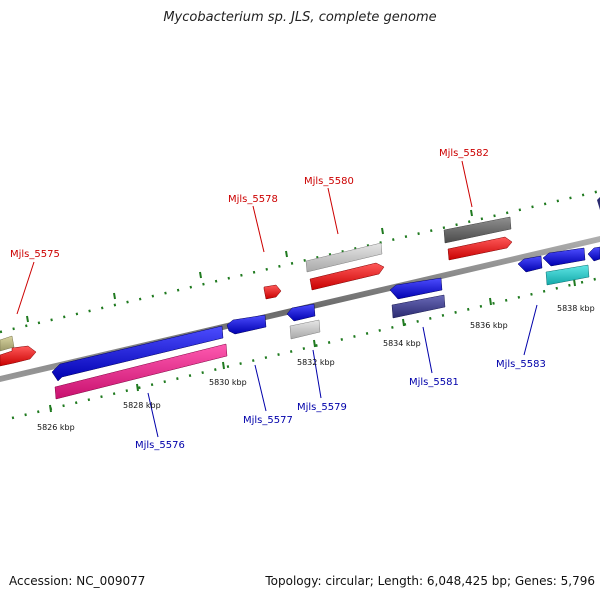  I want to click on feature-gene-blue-edge, so click(593, 254).